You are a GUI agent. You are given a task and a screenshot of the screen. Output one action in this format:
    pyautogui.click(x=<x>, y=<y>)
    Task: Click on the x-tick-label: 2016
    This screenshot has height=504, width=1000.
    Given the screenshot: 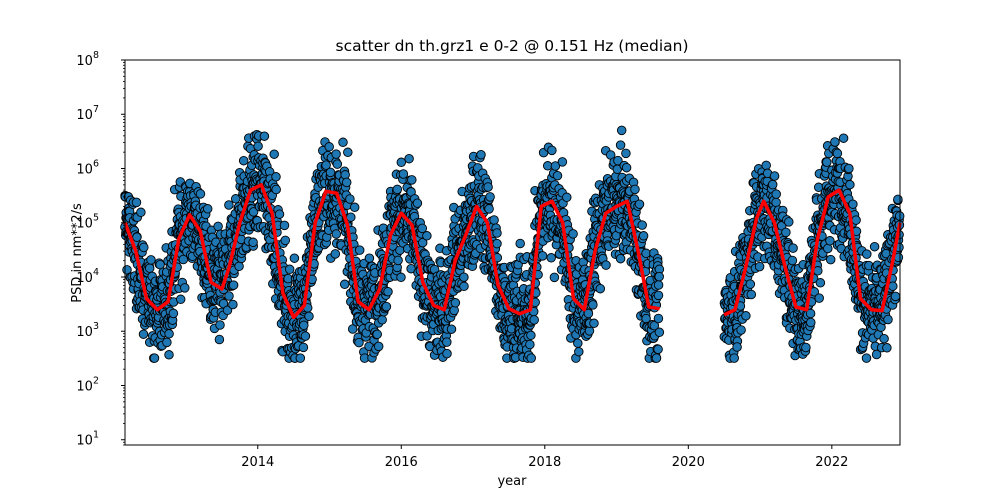 What is the action you would take?
    pyautogui.click(x=401, y=462)
    